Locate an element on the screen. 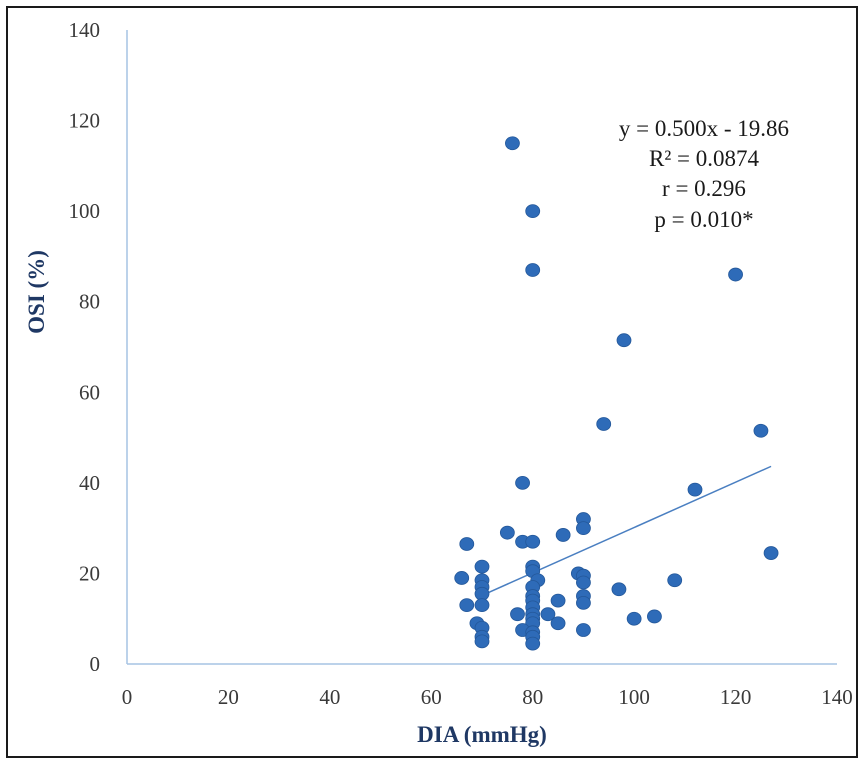 The image size is (866, 766). y-tick-label: 0 is located at coordinates (95, 664).